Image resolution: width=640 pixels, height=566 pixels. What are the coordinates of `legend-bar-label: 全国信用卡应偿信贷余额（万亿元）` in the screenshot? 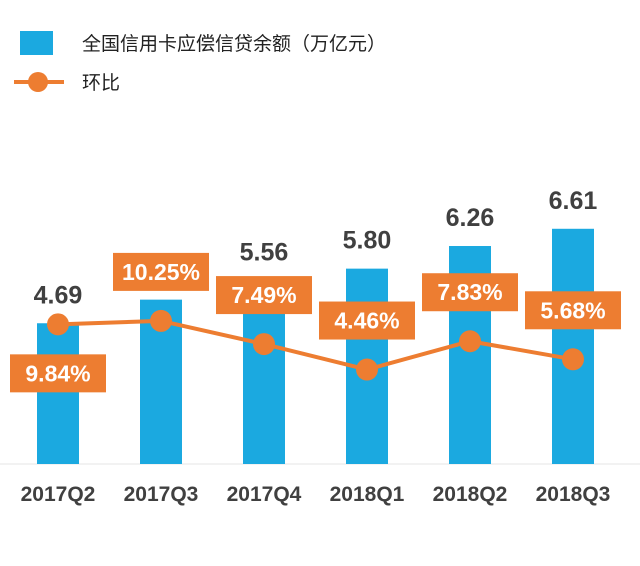 It's located at (234, 44).